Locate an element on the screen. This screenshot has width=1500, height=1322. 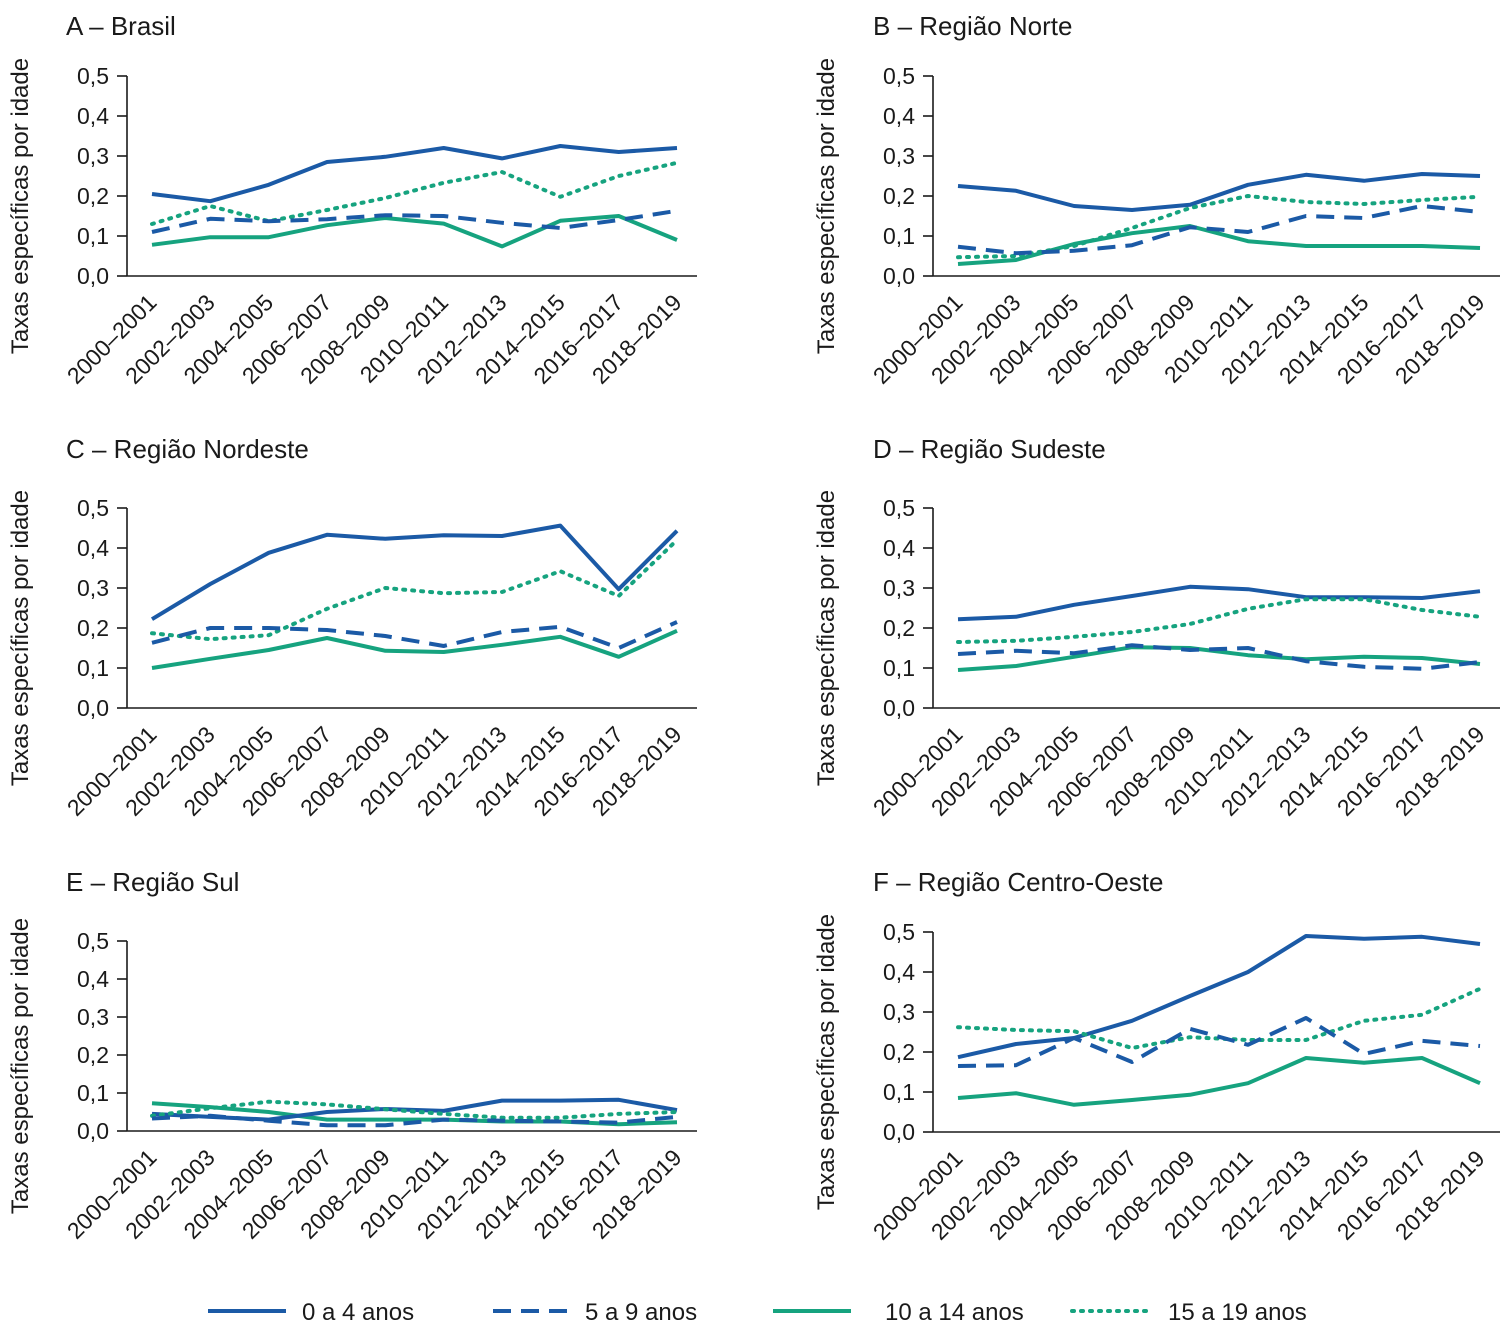
legend-label: 15 a 19 anos is located at coordinates (1237, 1310).